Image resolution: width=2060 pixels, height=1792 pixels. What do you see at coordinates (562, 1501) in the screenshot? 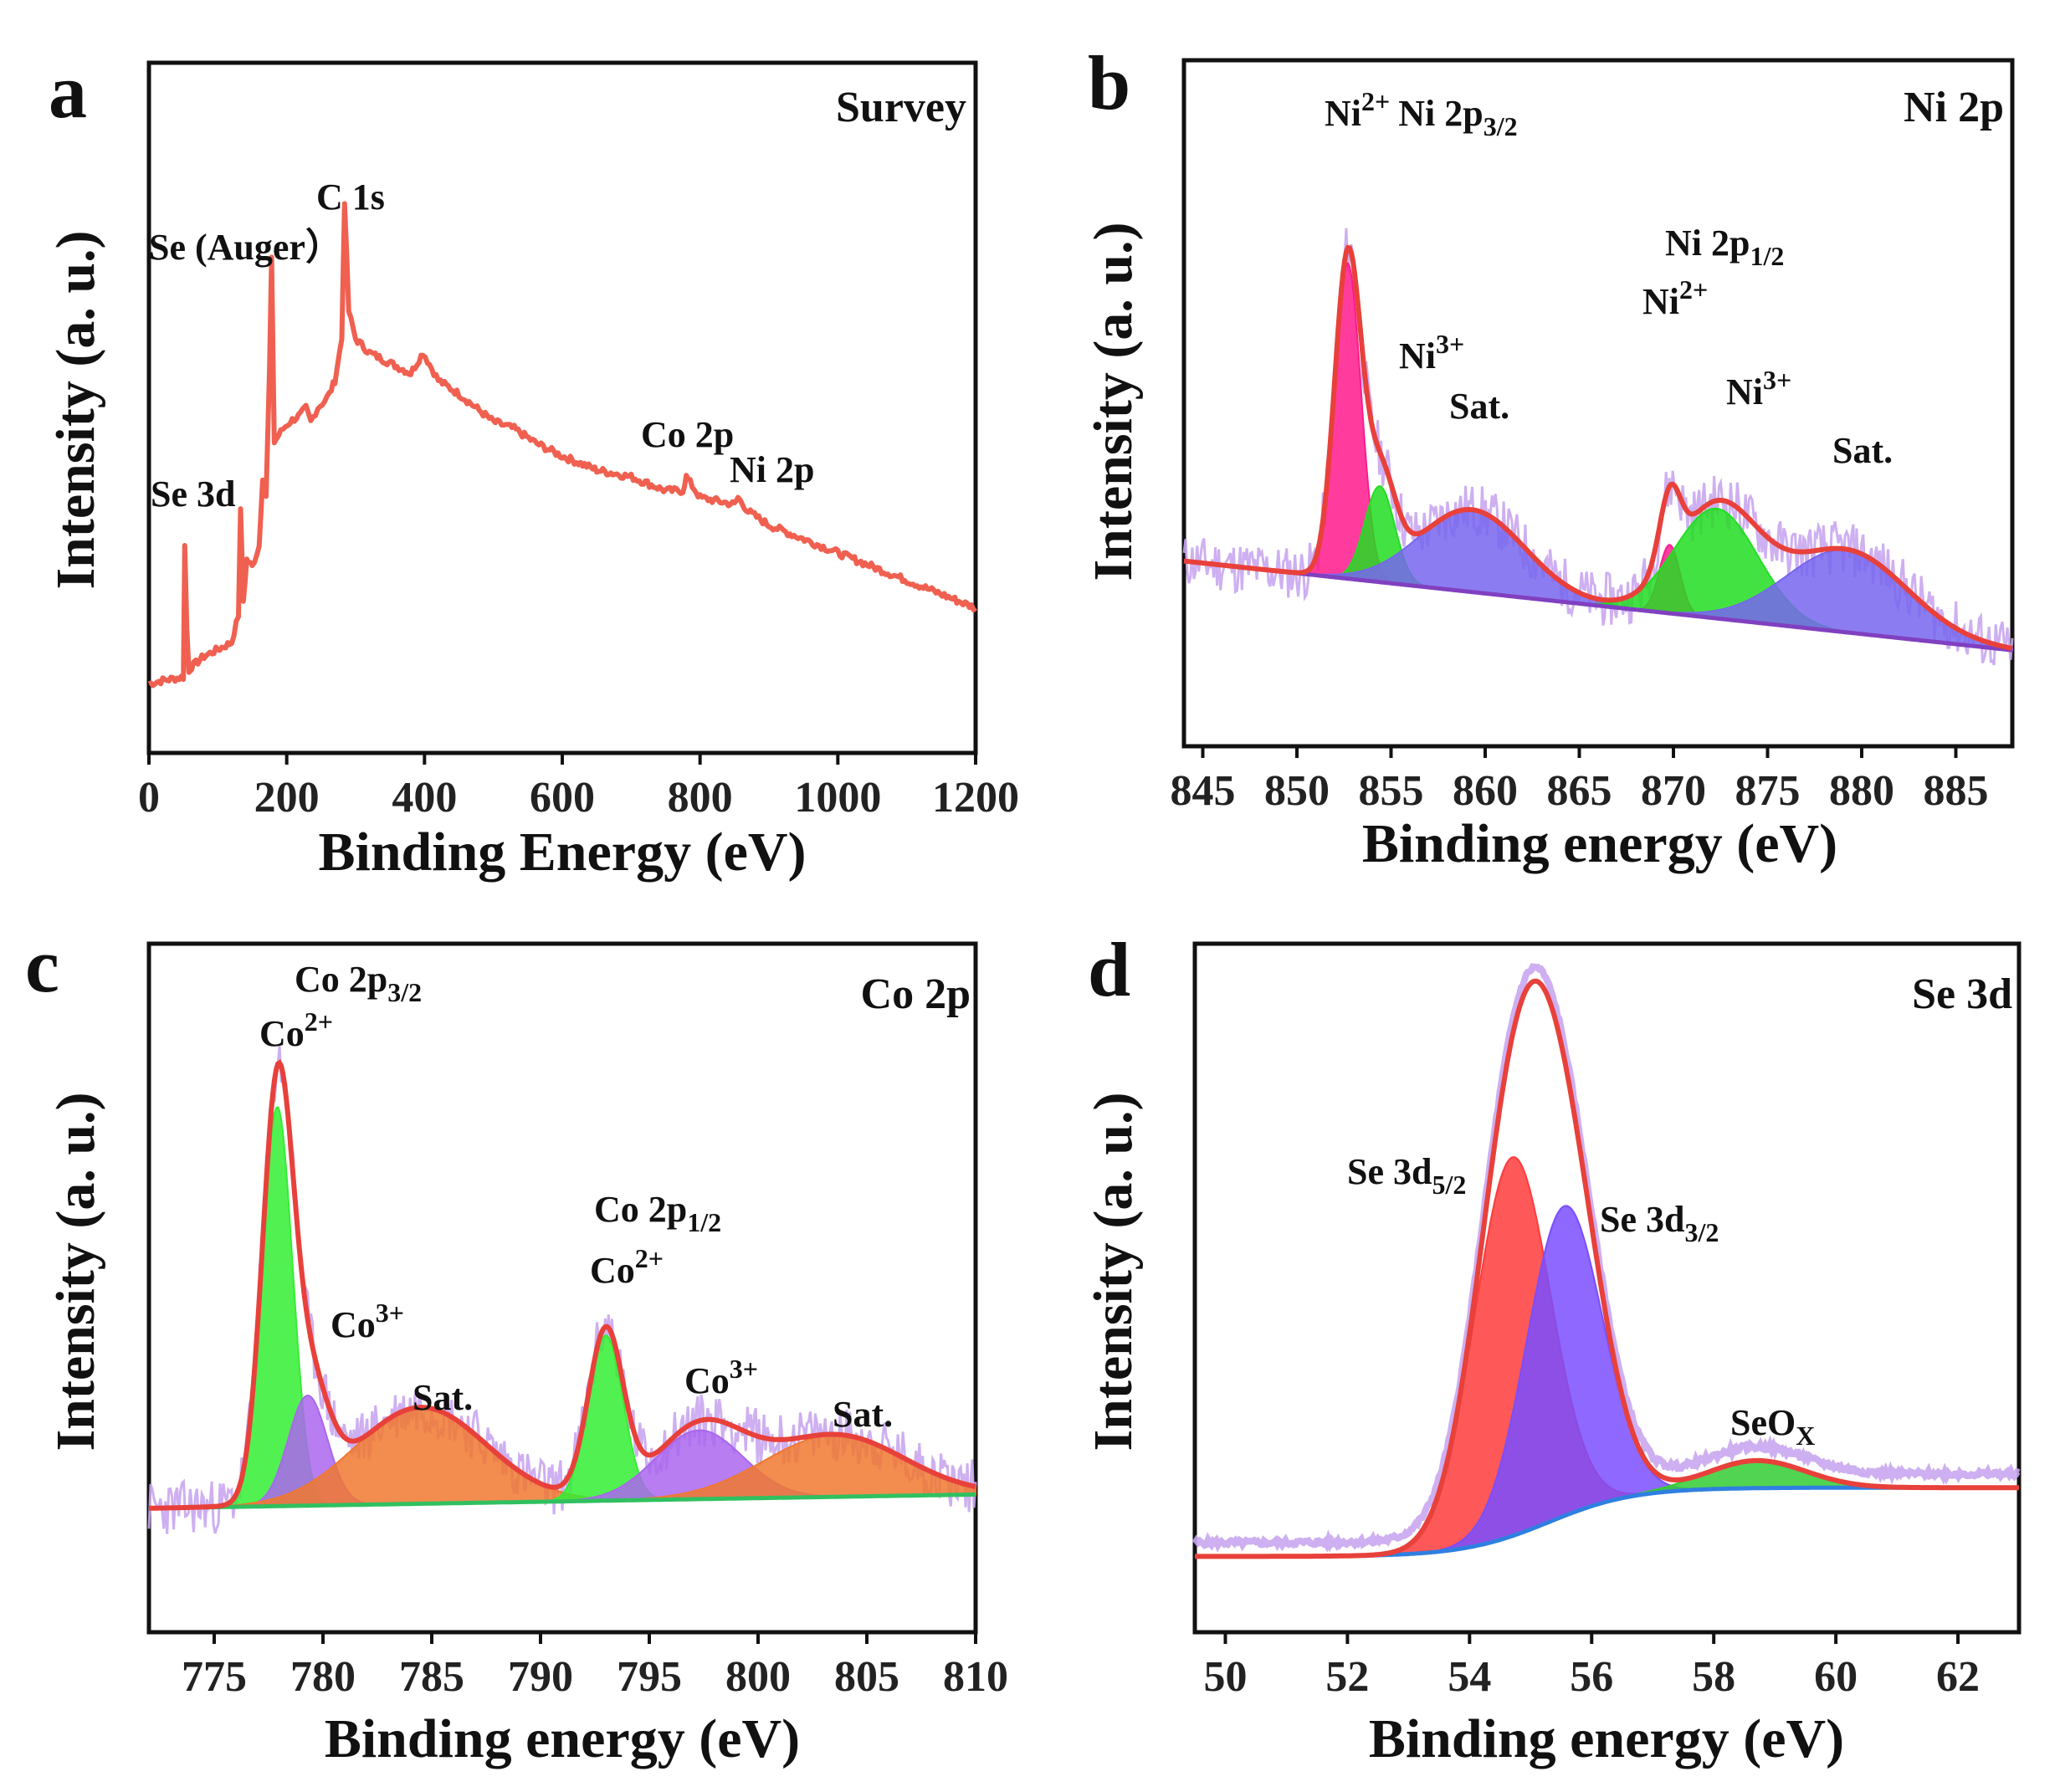
I see `baseline-c` at bounding box center [562, 1501].